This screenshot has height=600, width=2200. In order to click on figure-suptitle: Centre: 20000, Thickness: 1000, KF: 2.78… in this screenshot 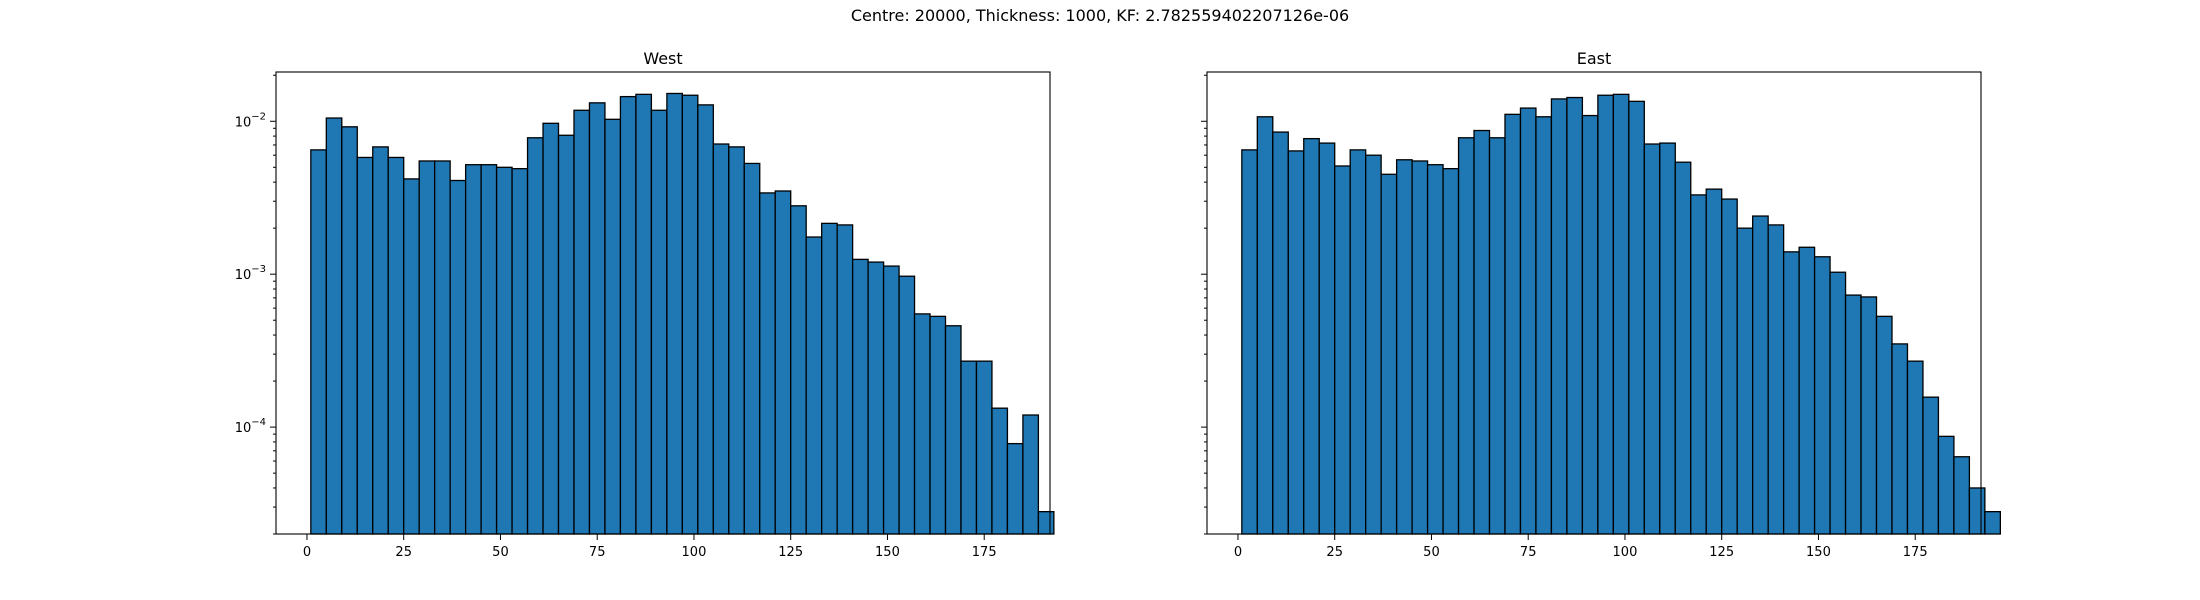, I will do `click(1100, 15)`.